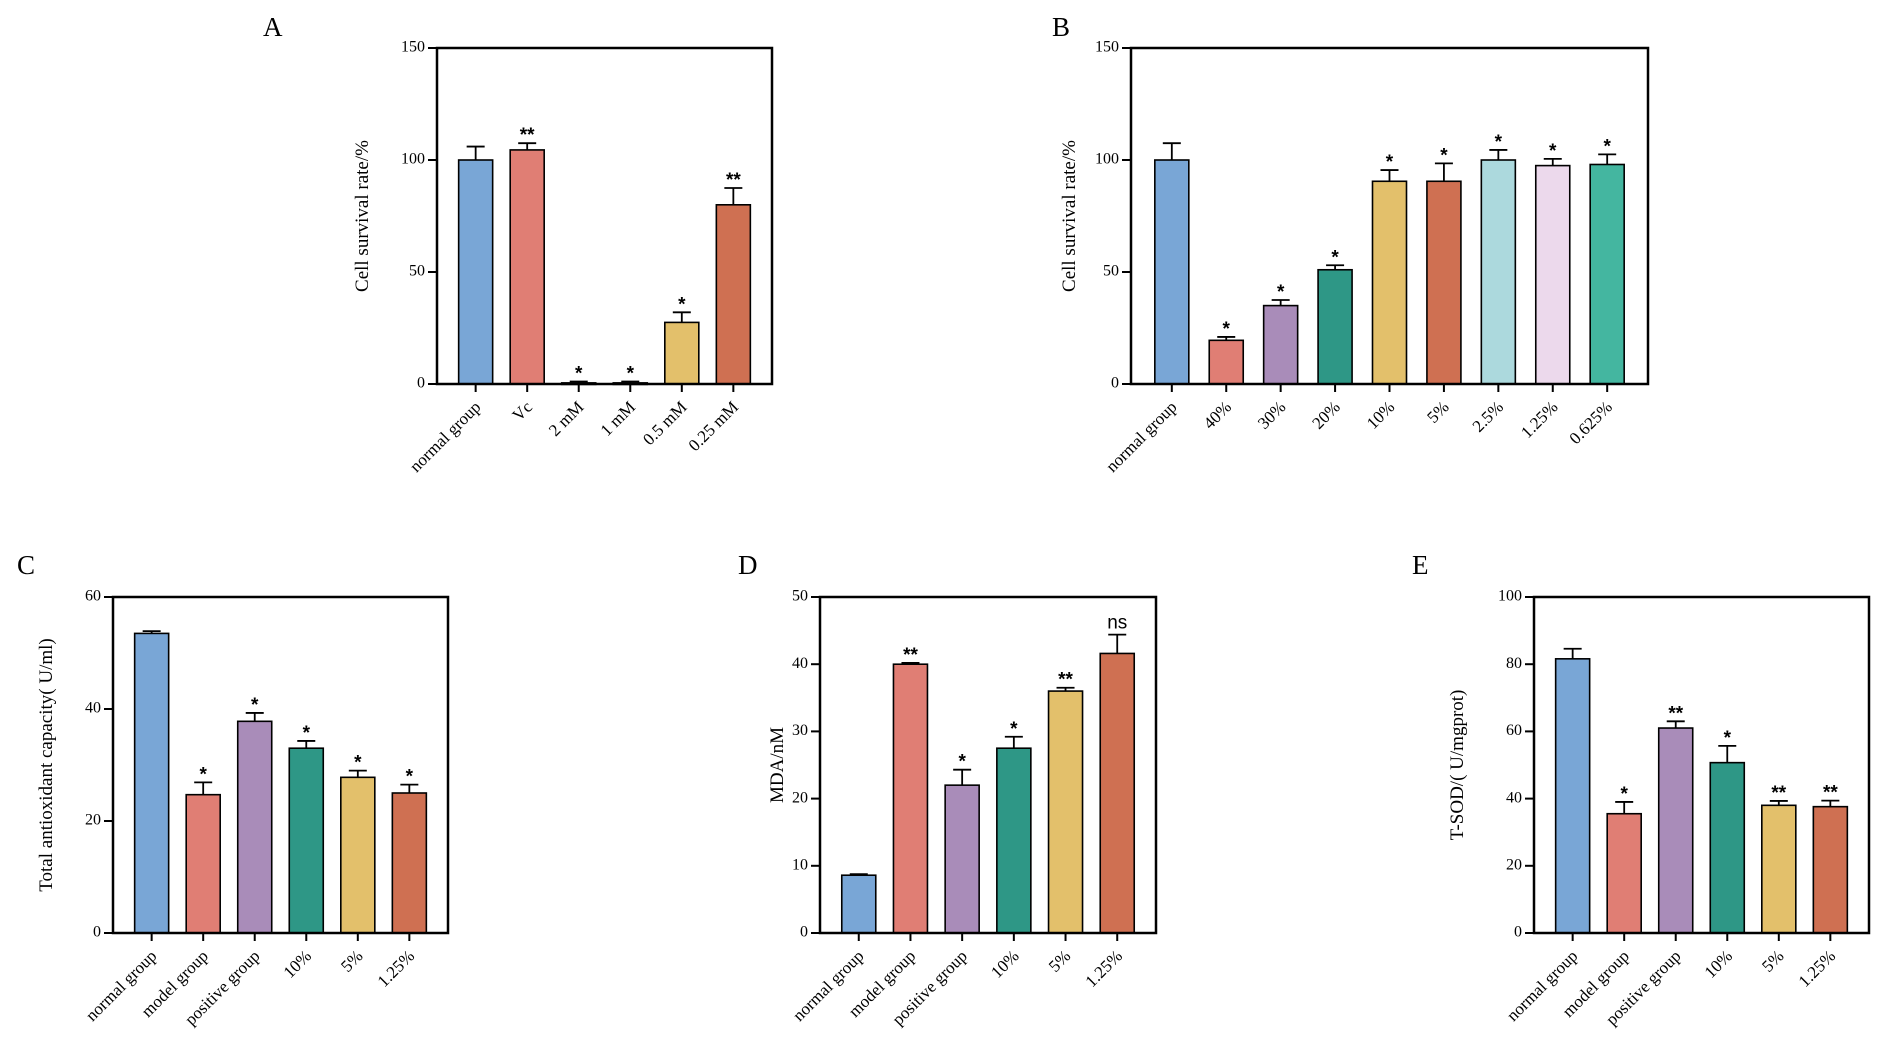 The height and width of the screenshot is (1059, 1902). Describe the element at coordinates (1117, 623) in the screenshot. I see `significance-label: ns` at that location.